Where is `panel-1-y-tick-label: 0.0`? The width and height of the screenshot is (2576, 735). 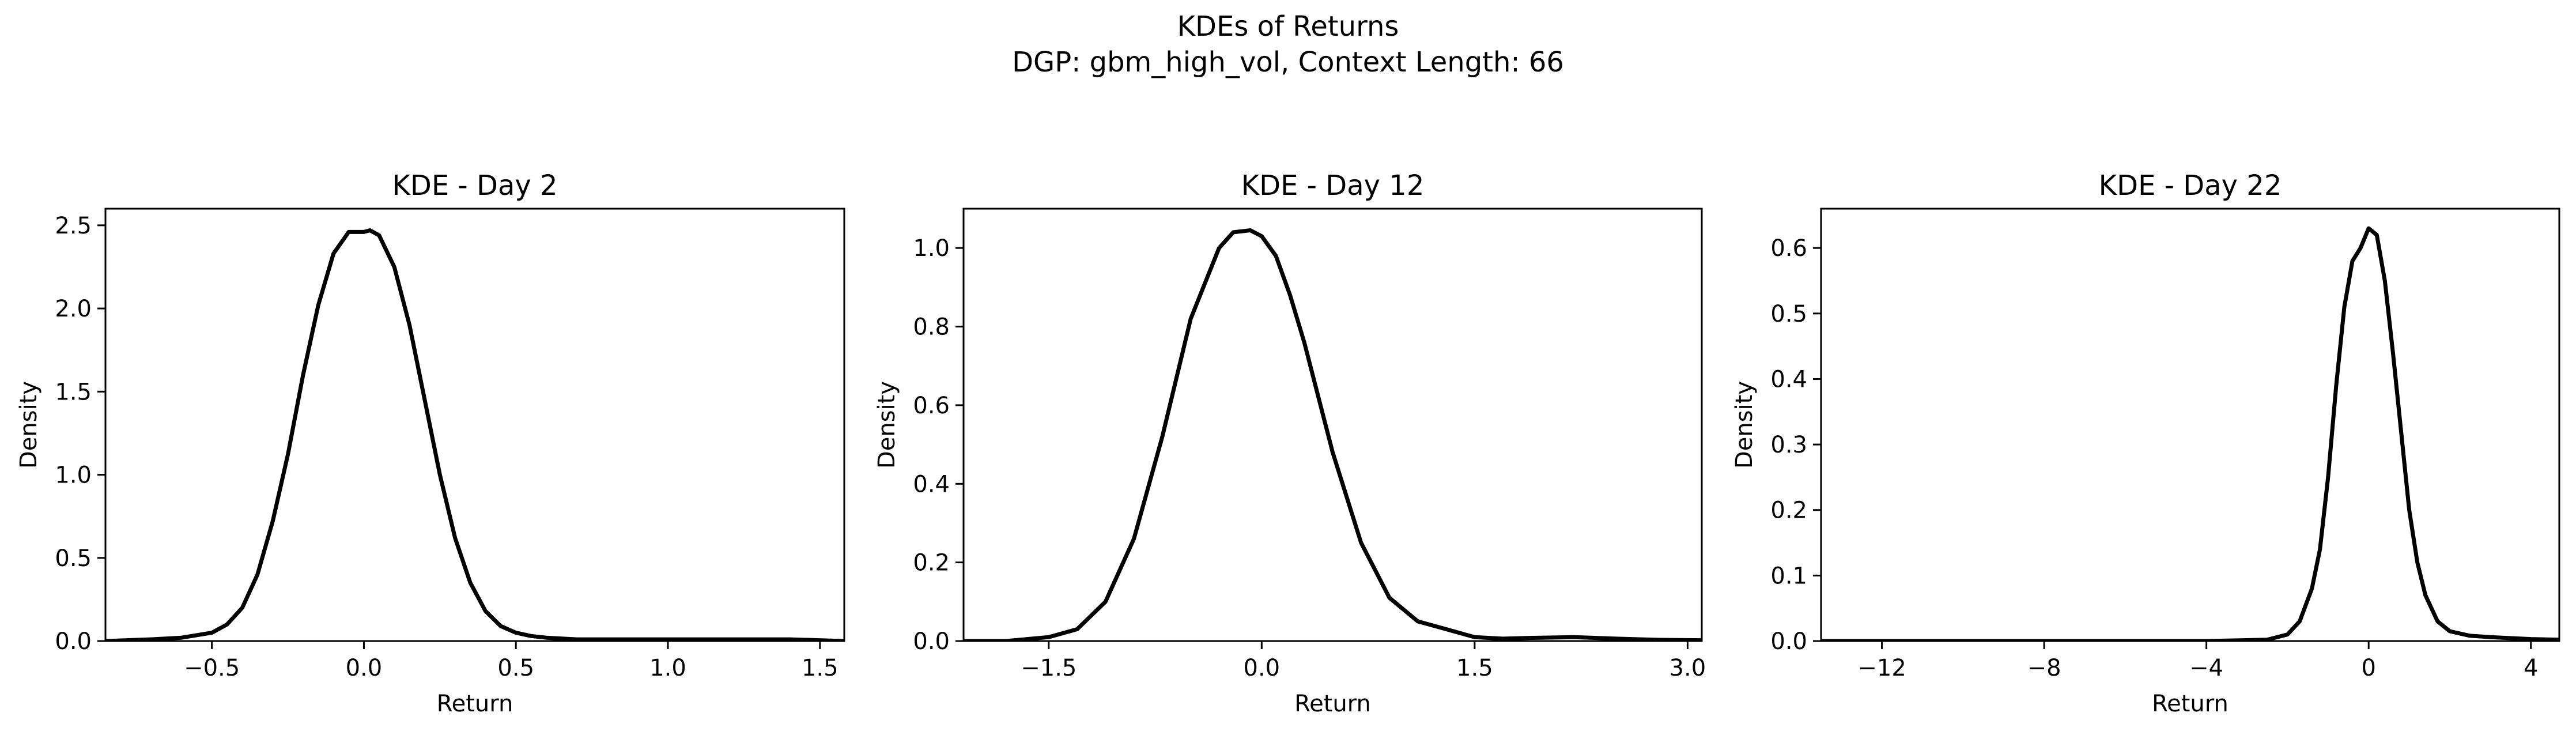
panel-1-y-tick-label: 0.0 is located at coordinates (73, 641).